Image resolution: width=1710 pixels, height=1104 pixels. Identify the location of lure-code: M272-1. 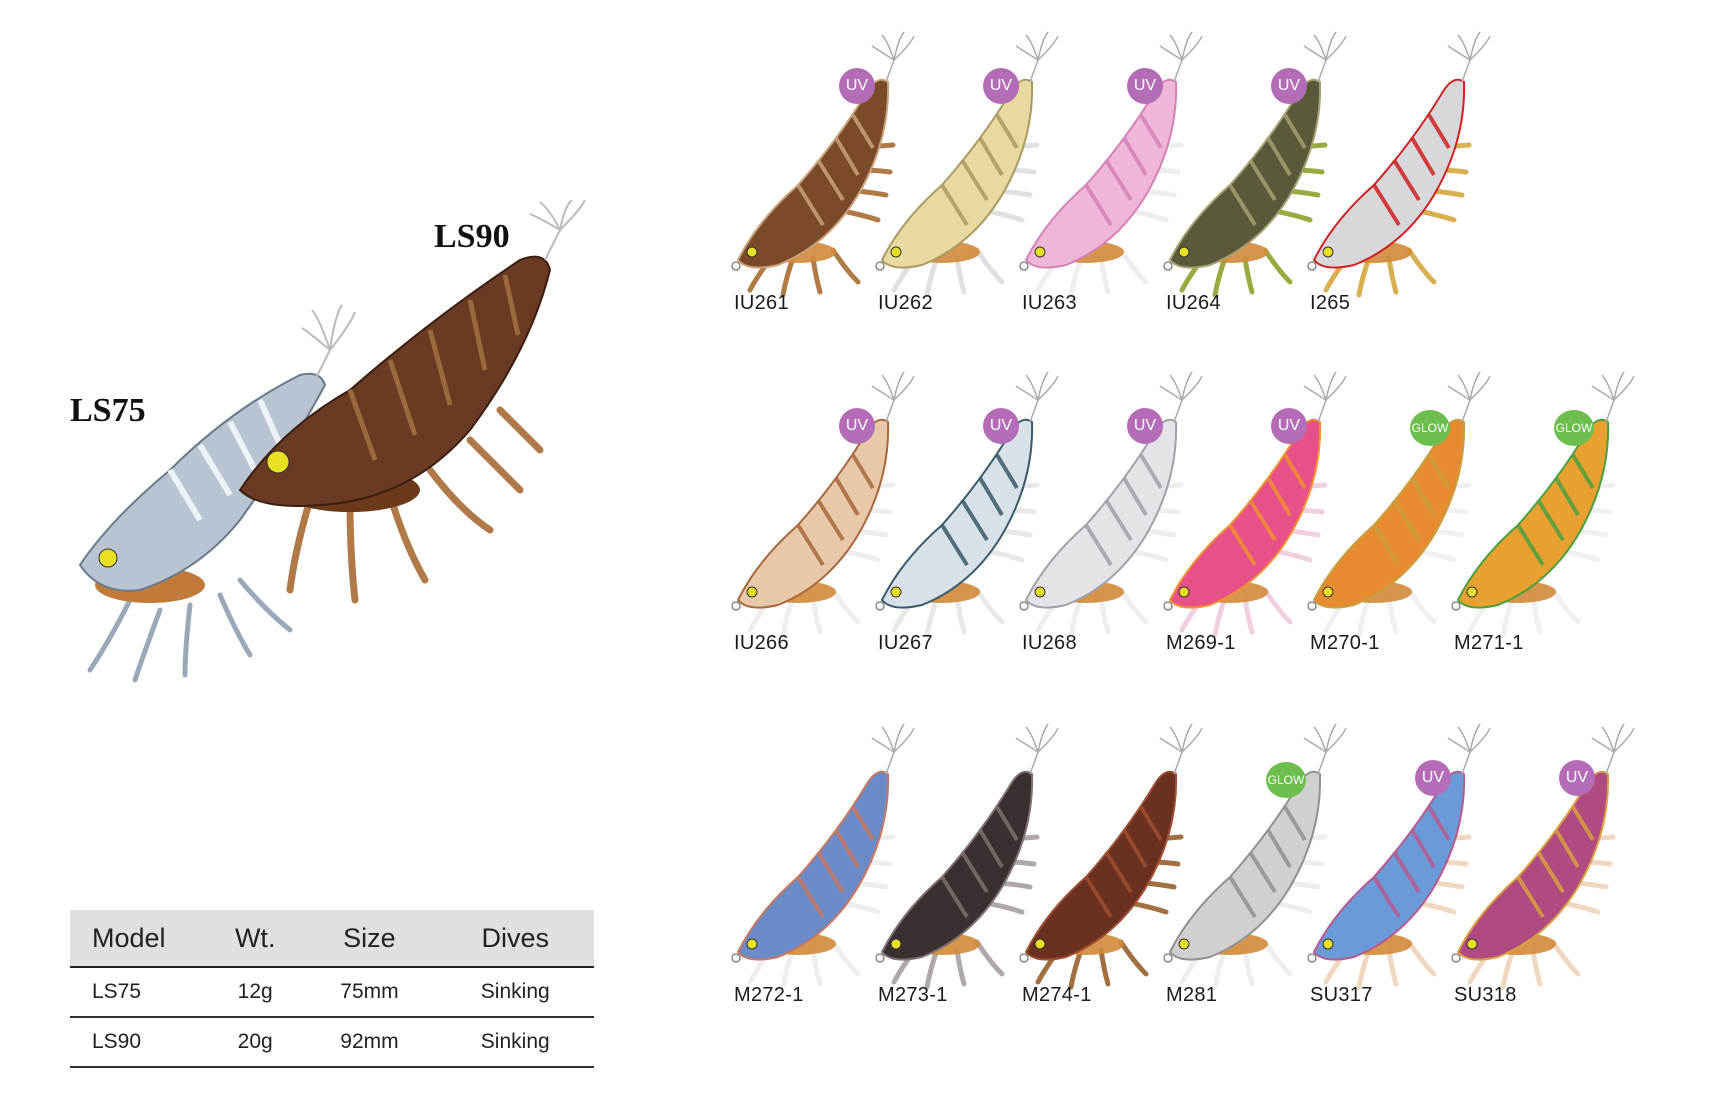
(769, 995).